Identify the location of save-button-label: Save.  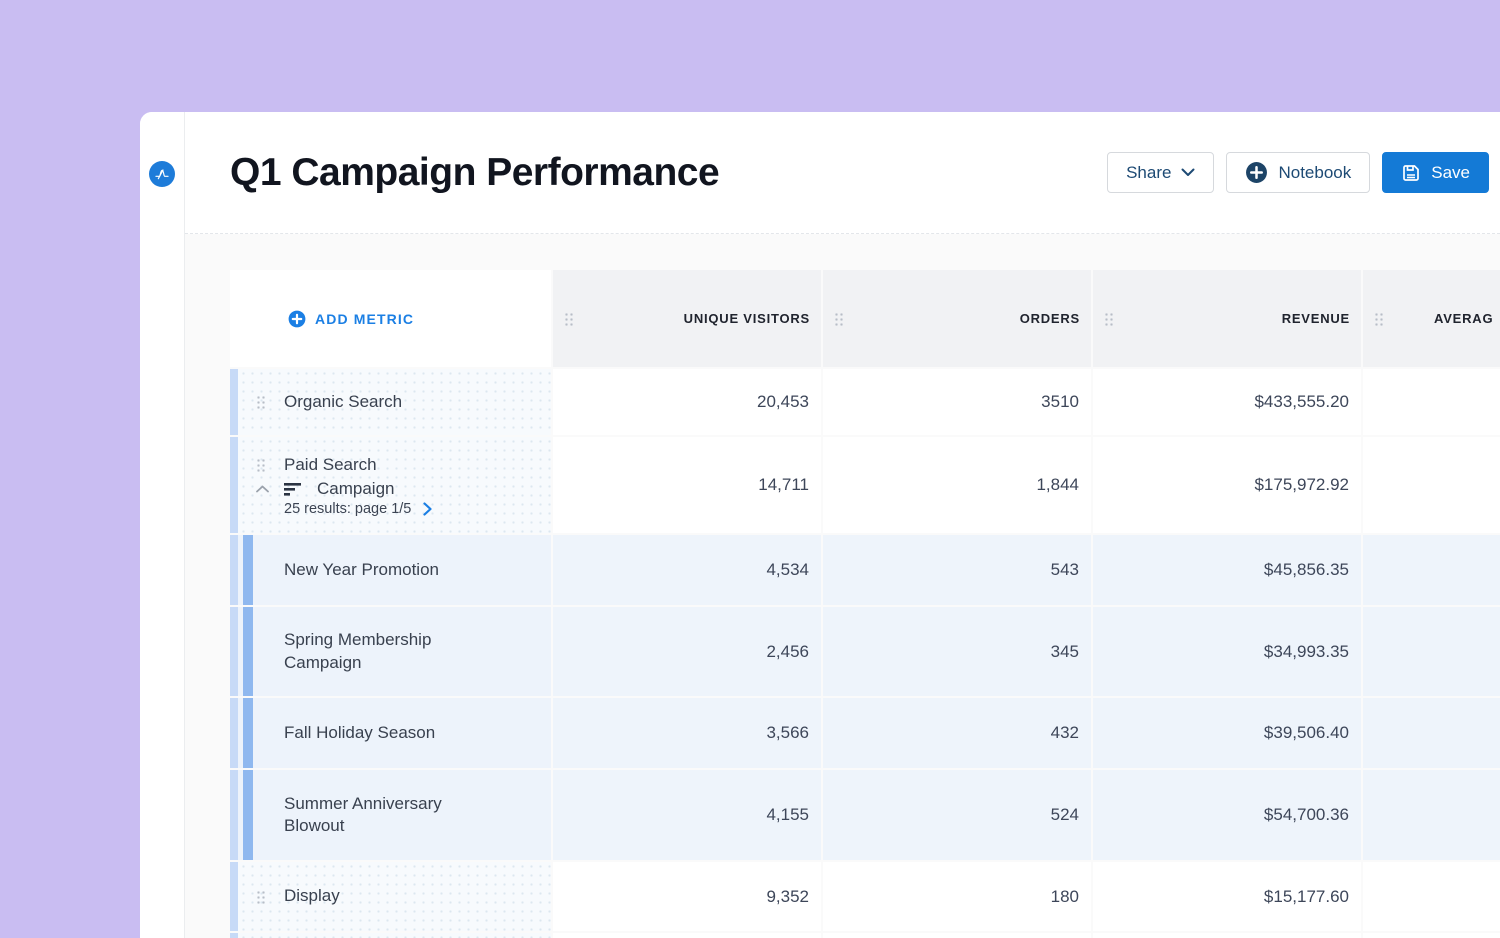
(1450, 172).